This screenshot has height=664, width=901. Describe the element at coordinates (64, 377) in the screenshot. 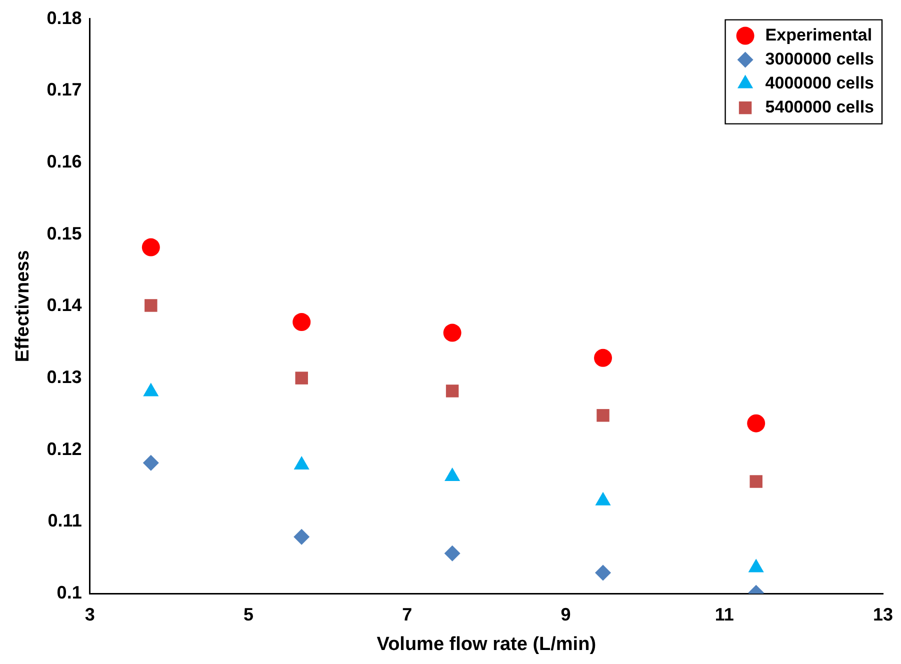

I see `y-tick-label: 0.13` at that location.